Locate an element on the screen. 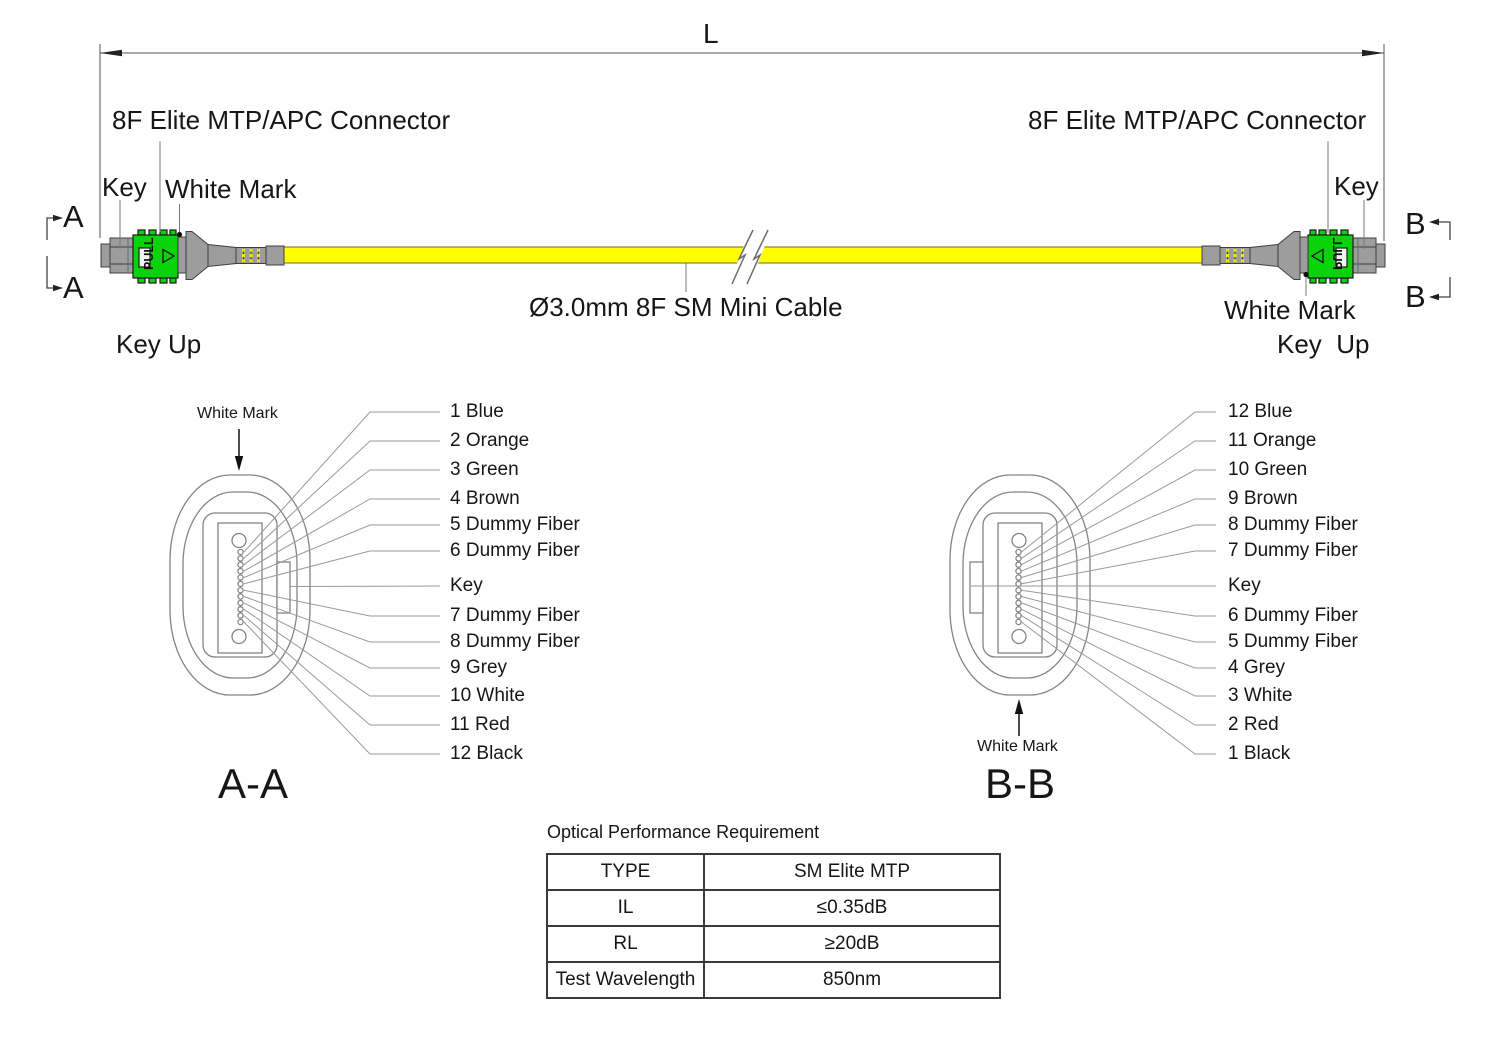 This screenshot has width=1500, height=1060. face-a-label-1: 1 Blue is located at coordinates (477, 411).